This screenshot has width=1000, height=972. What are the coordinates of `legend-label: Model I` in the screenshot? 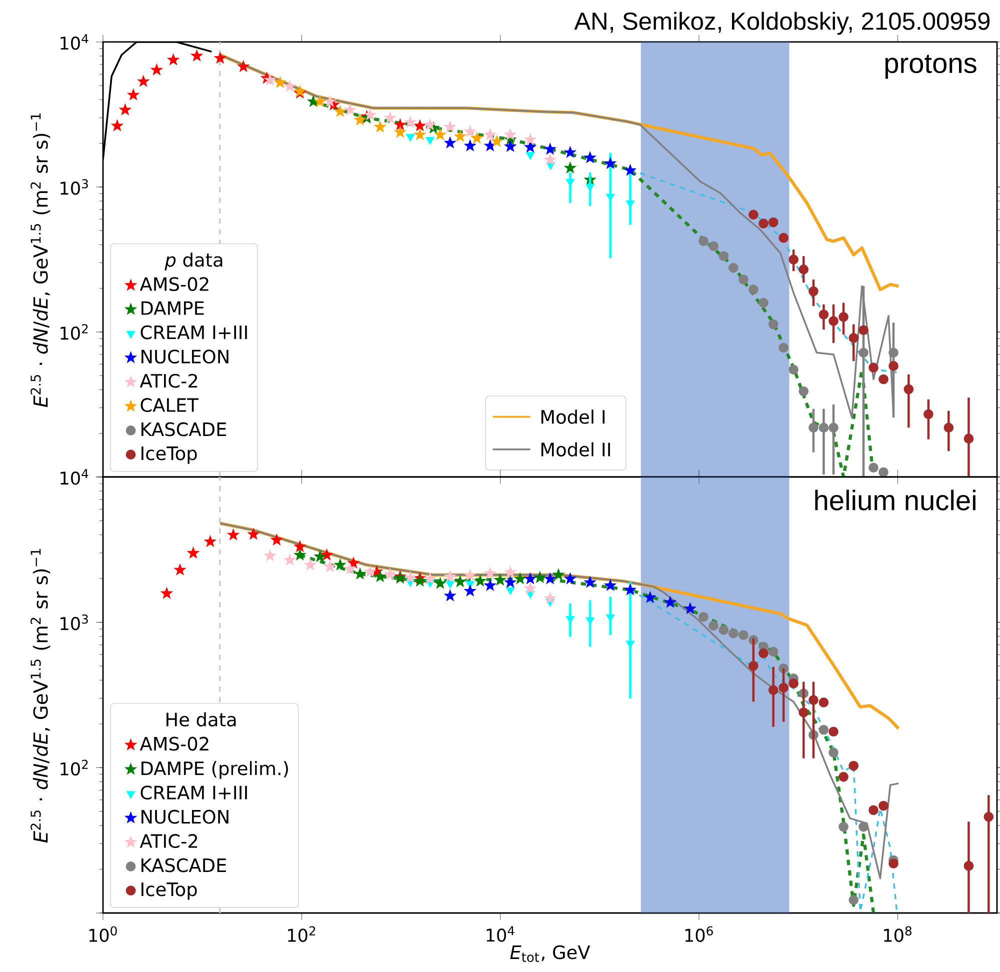 It's located at (573, 417).